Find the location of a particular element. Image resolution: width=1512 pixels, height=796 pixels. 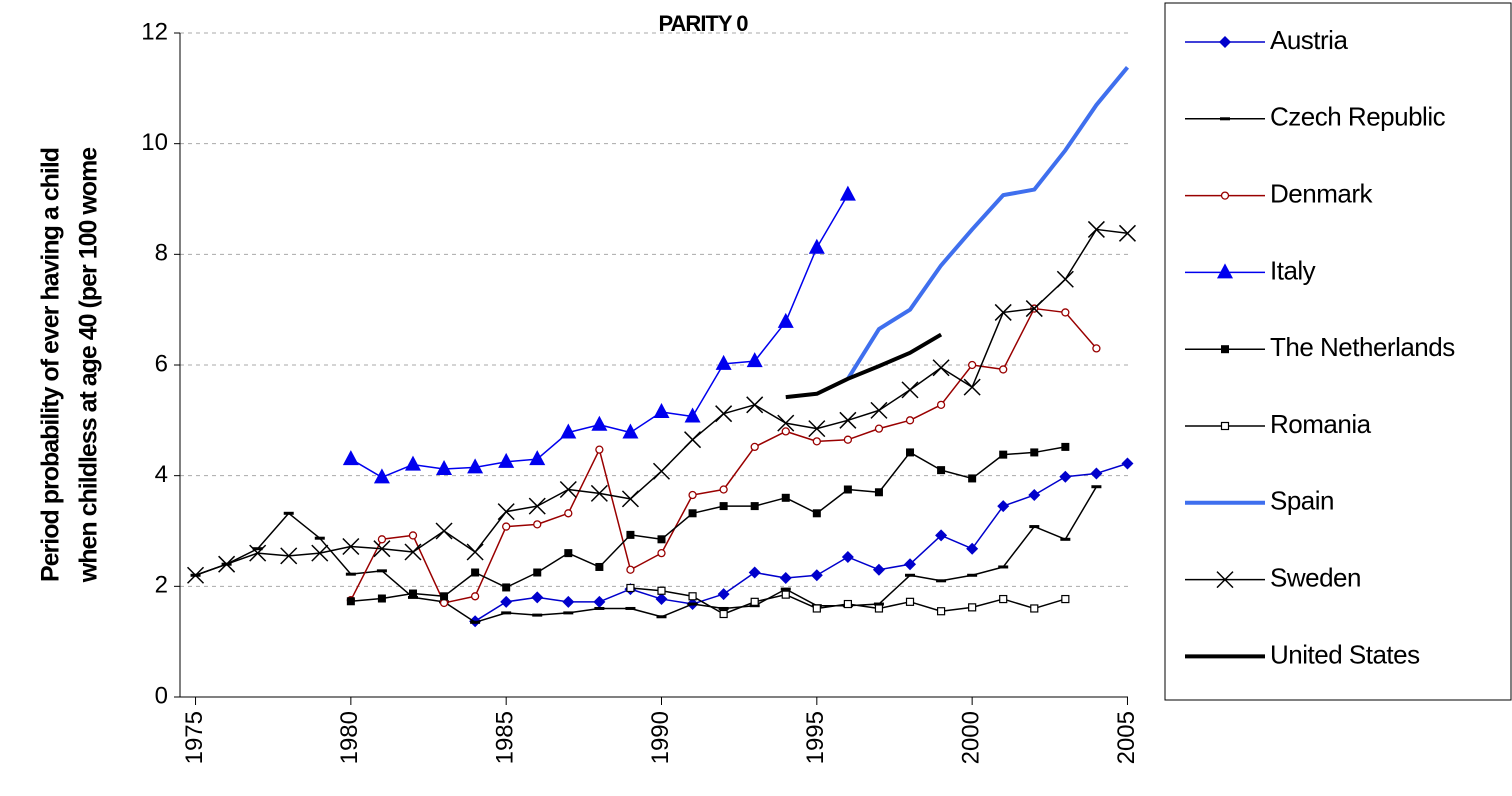

y-tick-label: 2 is located at coordinates (161, 585).